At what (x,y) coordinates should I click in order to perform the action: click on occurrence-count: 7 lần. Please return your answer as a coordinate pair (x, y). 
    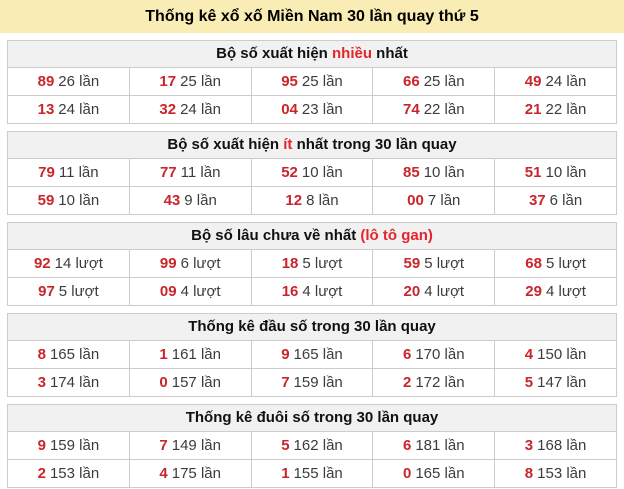
    Looking at the image, I should click on (444, 200).